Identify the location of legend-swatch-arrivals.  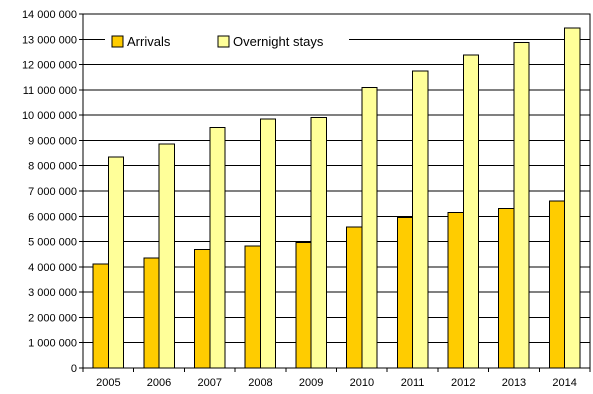
(117, 41).